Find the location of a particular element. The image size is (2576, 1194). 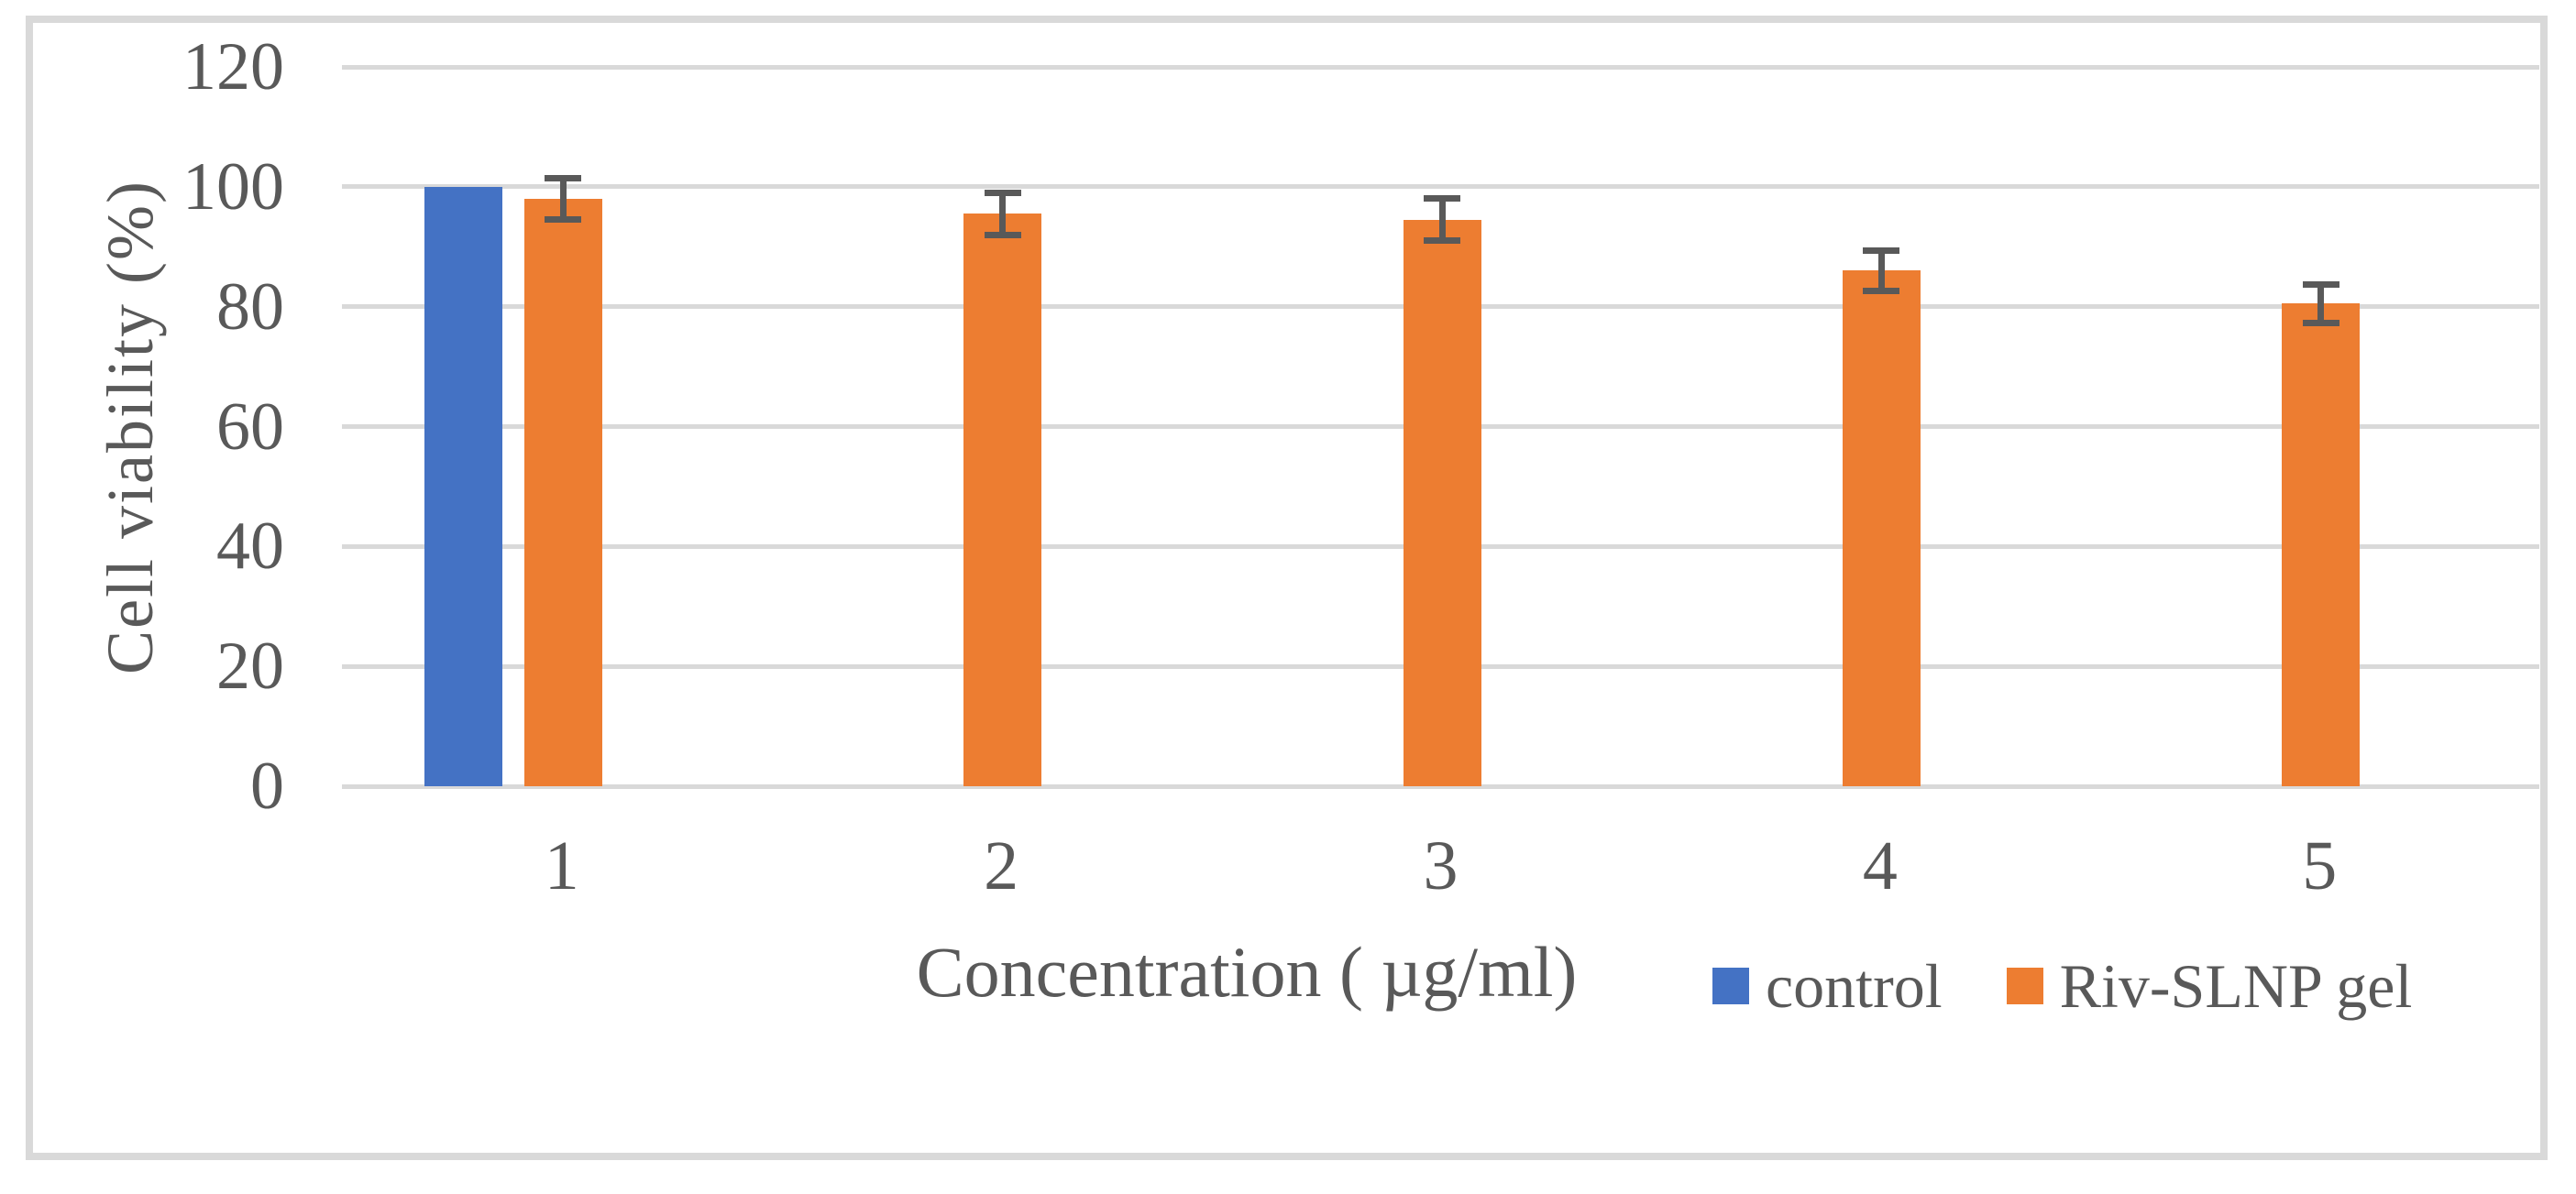

bar-riv-slnp-gel-cat3 is located at coordinates (1442, 503).